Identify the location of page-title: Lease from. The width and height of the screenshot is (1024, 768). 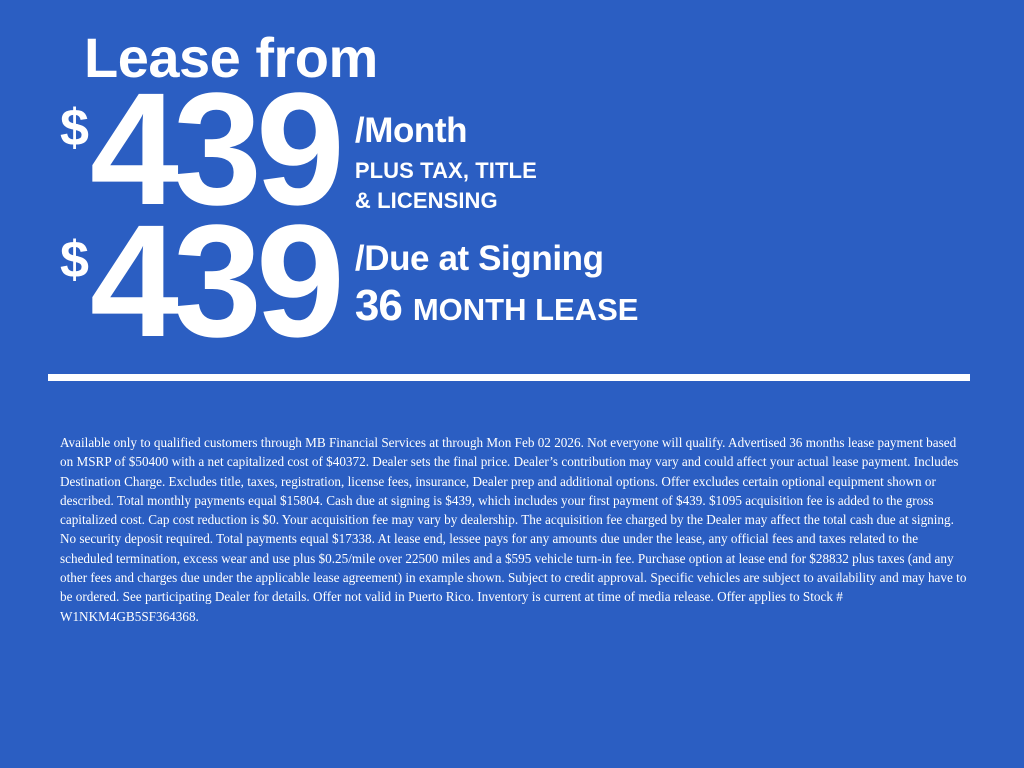
(231, 57).